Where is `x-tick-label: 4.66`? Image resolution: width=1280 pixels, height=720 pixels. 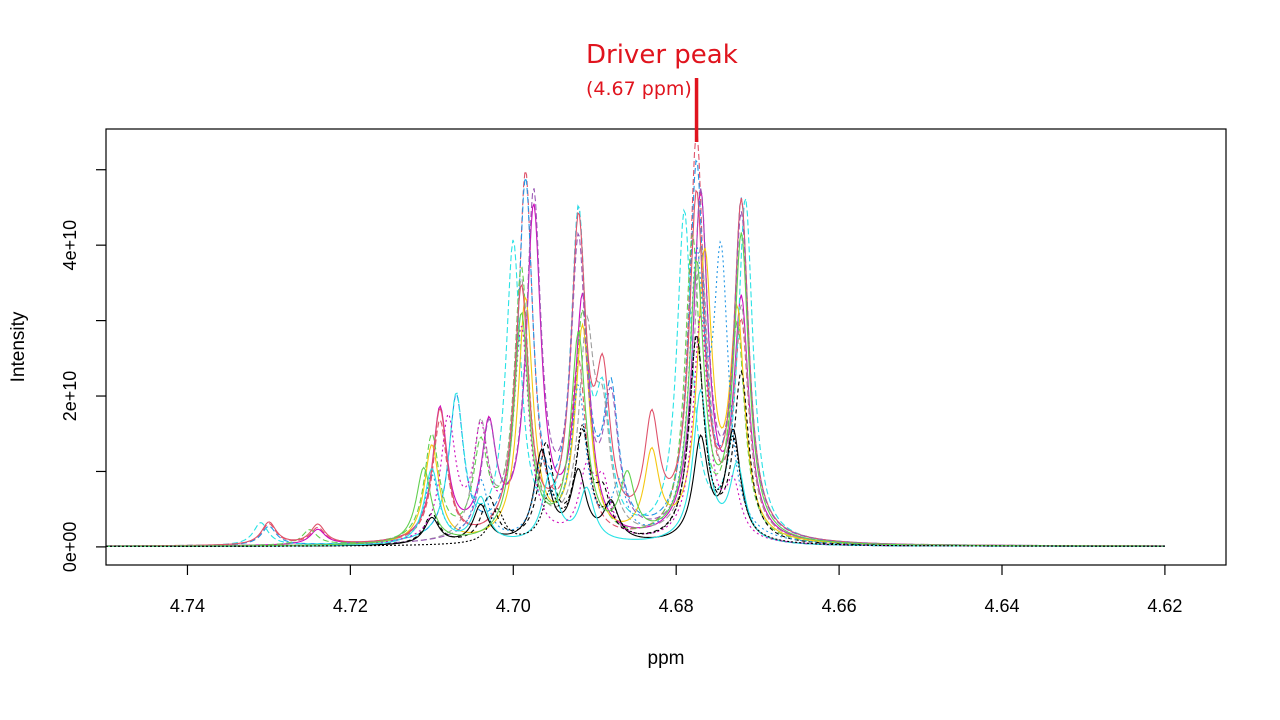 x-tick-label: 4.66 is located at coordinates (839, 606).